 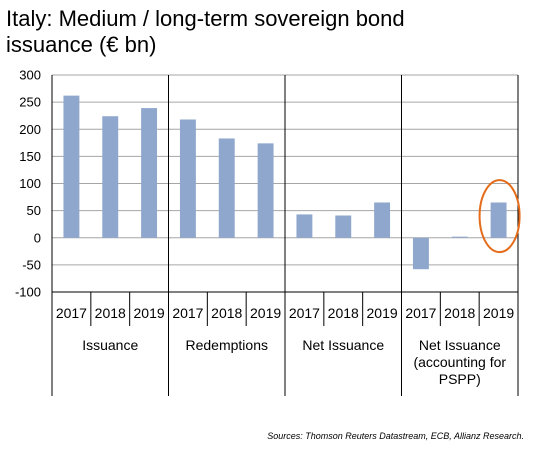 I want to click on x-group-label: Issuance, so click(x=110, y=345).